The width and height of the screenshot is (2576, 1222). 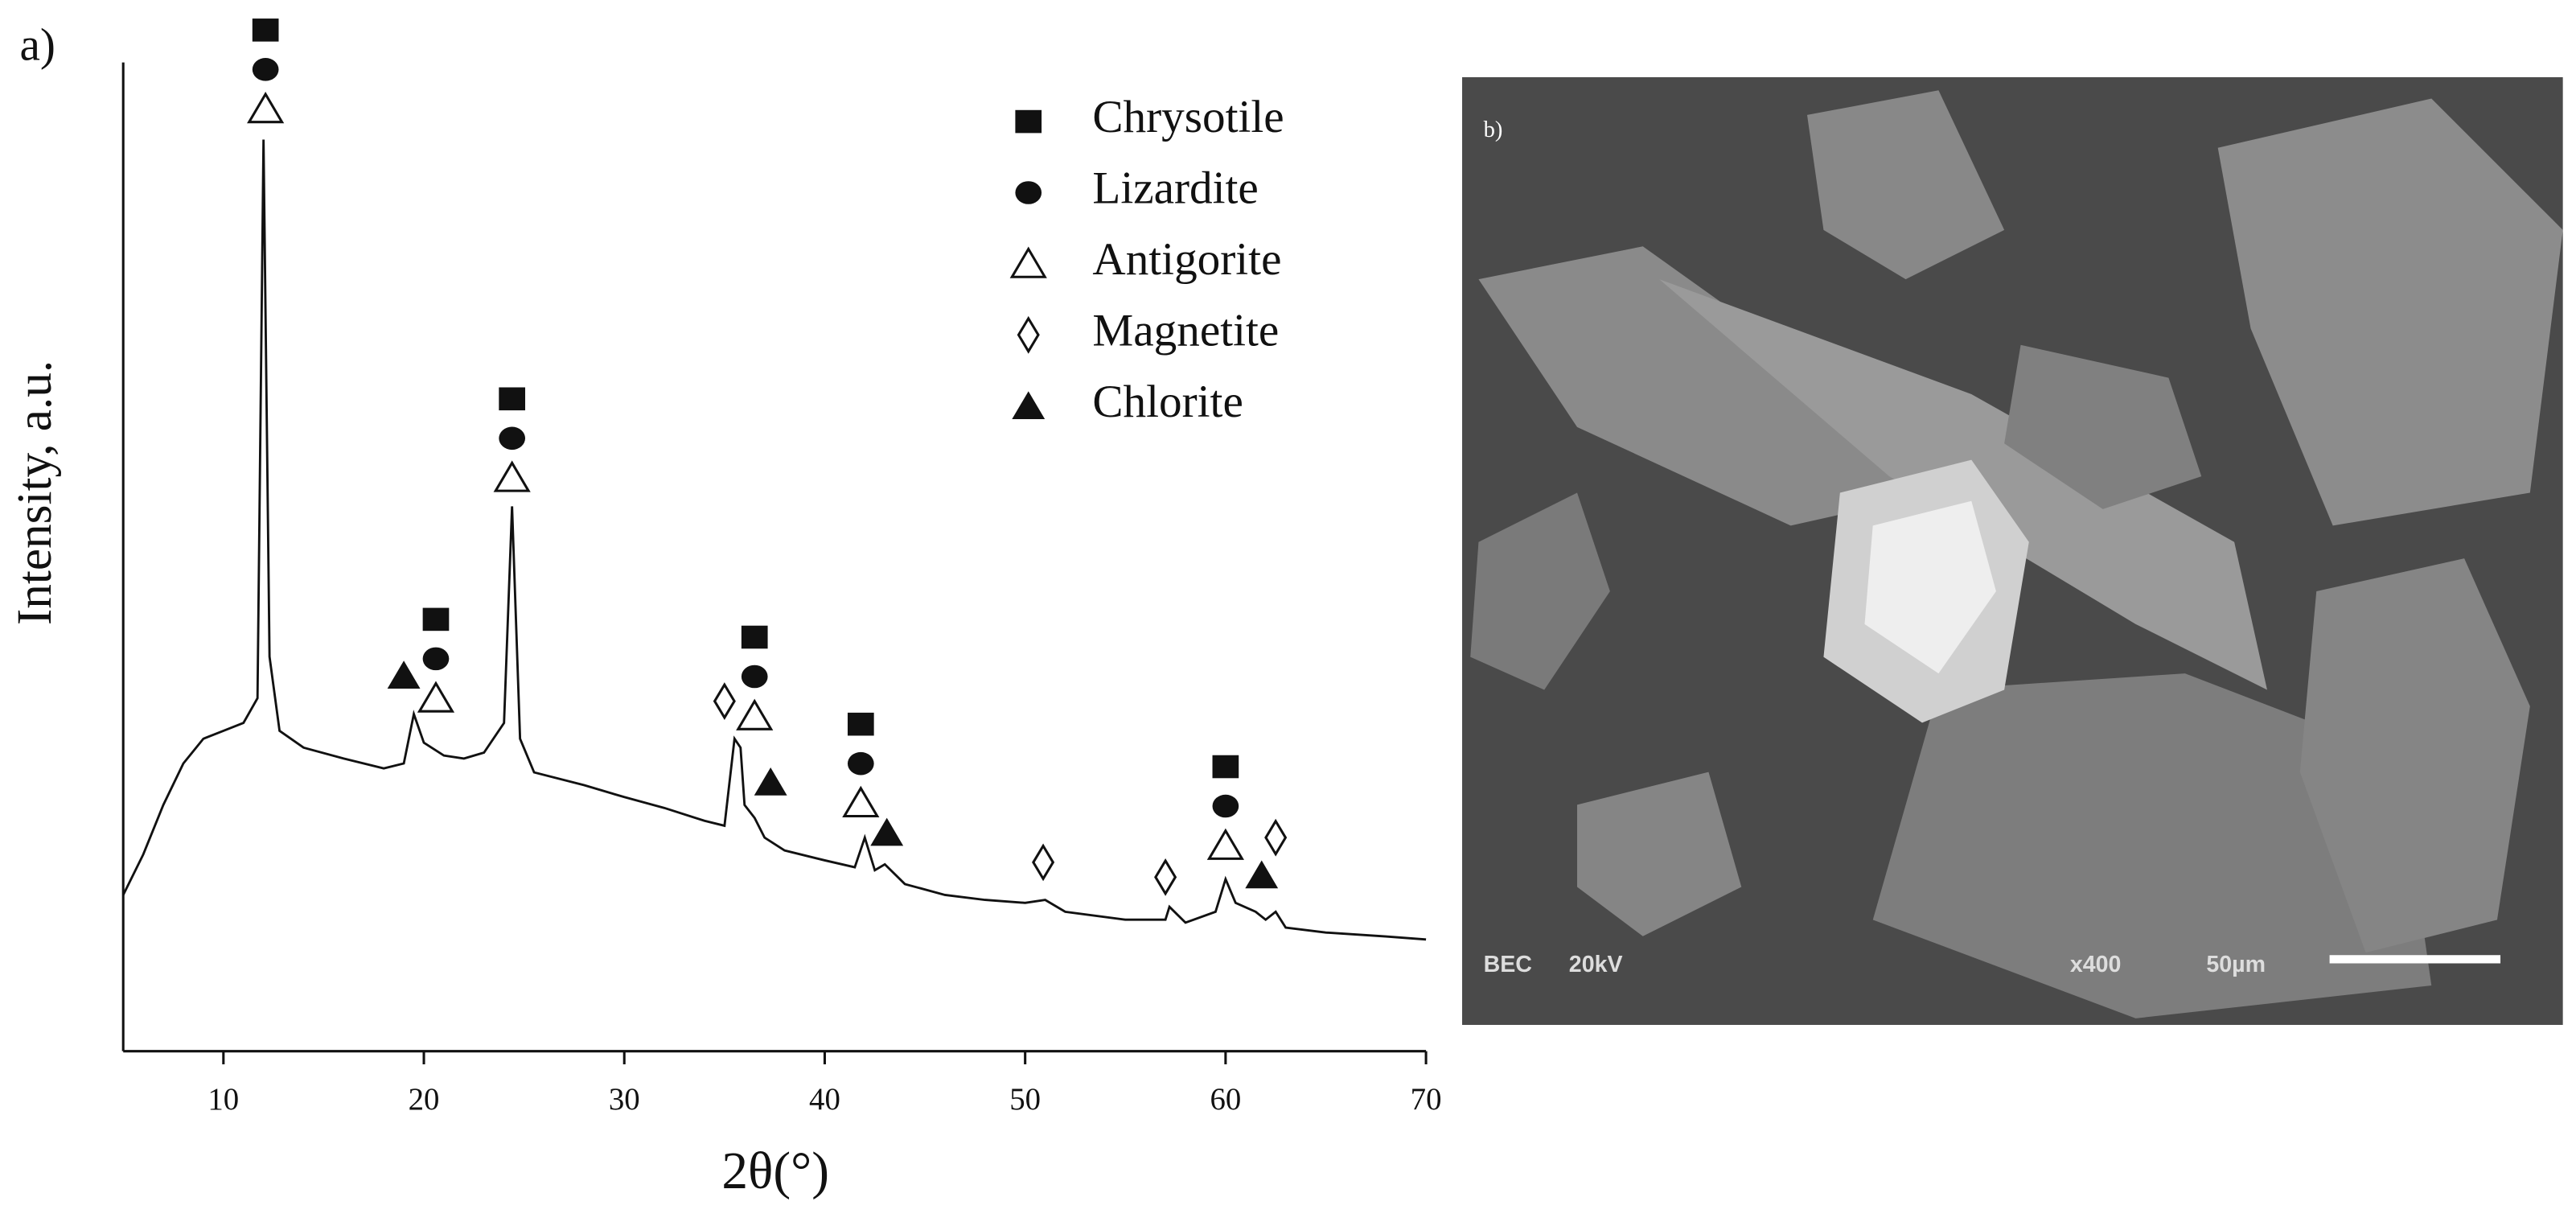 What do you see at coordinates (1188, 117) in the screenshot?
I see `legend-label: Chrysotile` at bounding box center [1188, 117].